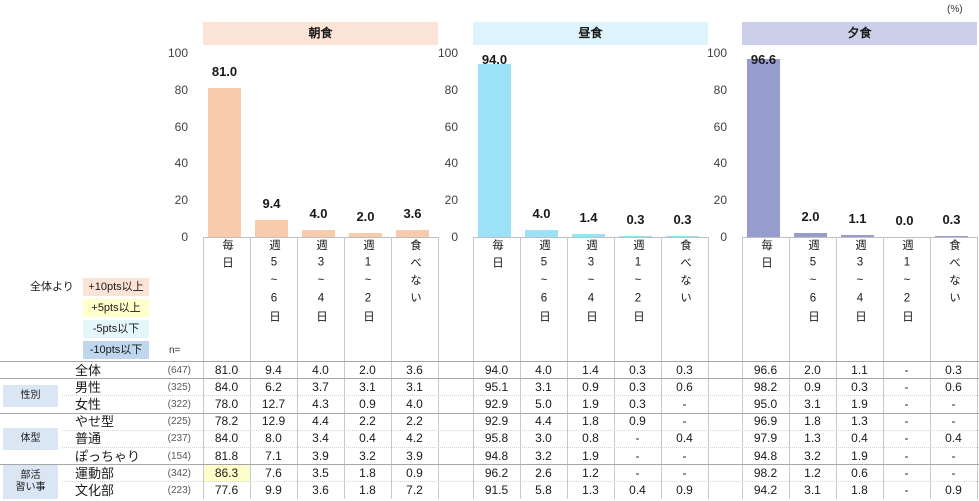 This screenshot has width=979, height=501. What do you see at coordinates (116, 287) in the screenshot?
I see `legend-item-plus-10pts: +10pts以上` at bounding box center [116, 287].